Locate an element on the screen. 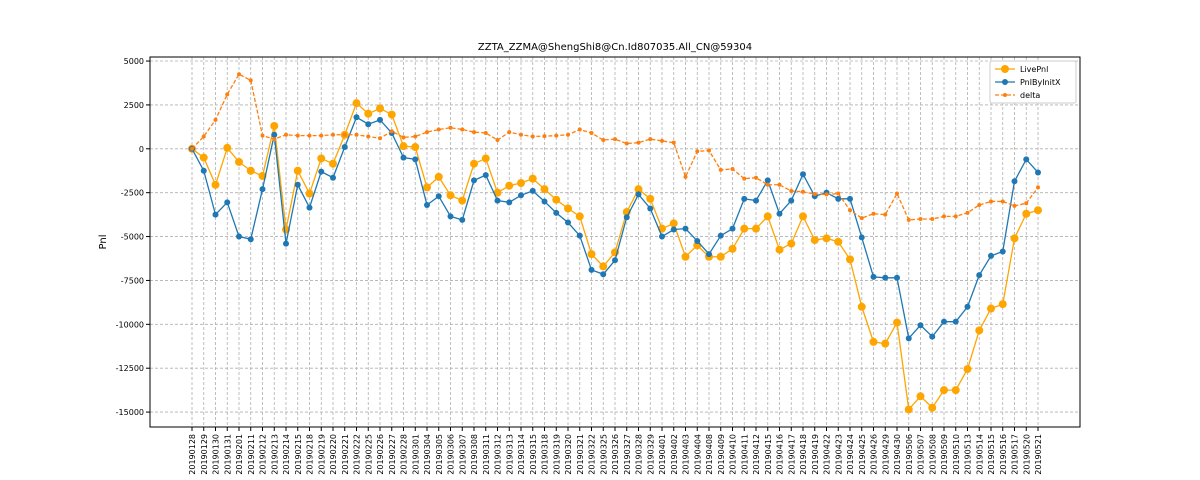 The height and width of the screenshot is (480, 1200). x-tick-label: 20190321 is located at coordinates (580, 454).